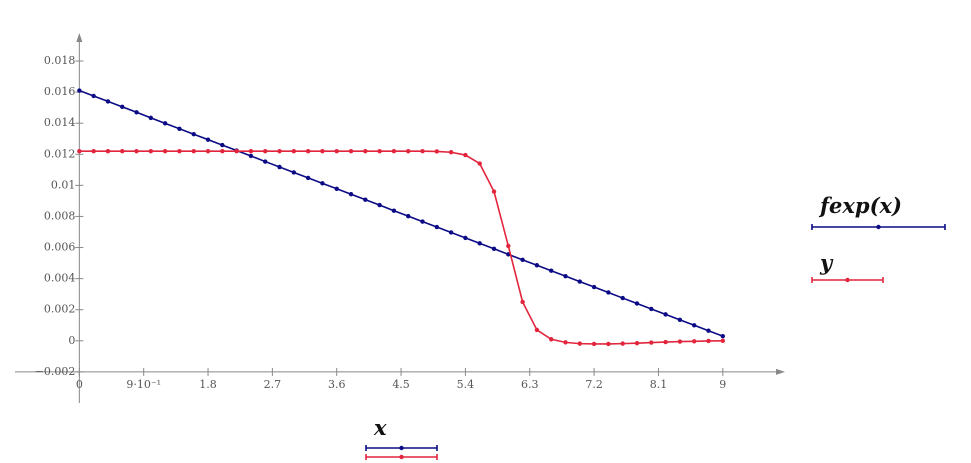  Describe the element at coordinates (60, 122) in the screenshot. I see `y-tick-label: 0.014` at that location.